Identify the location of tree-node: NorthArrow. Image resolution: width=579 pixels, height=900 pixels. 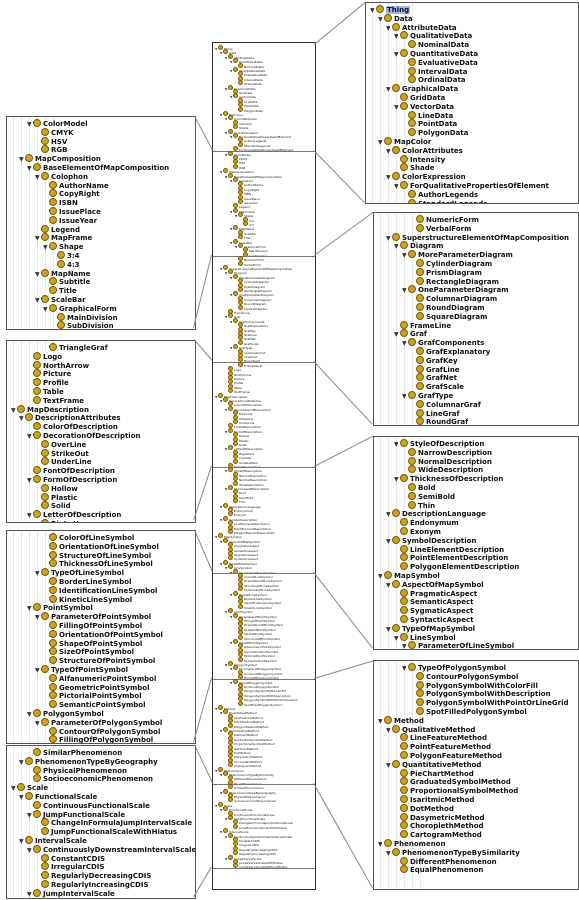
(58, 365).